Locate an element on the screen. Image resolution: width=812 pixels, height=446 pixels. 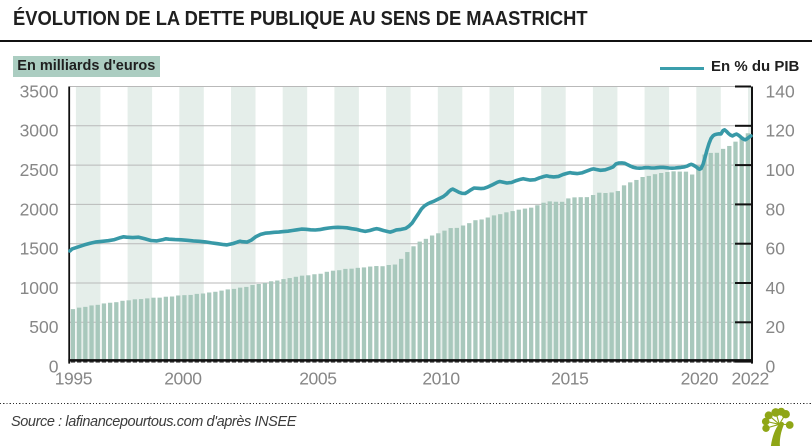
svg-text: 140 is located at coordinates (780, 91).